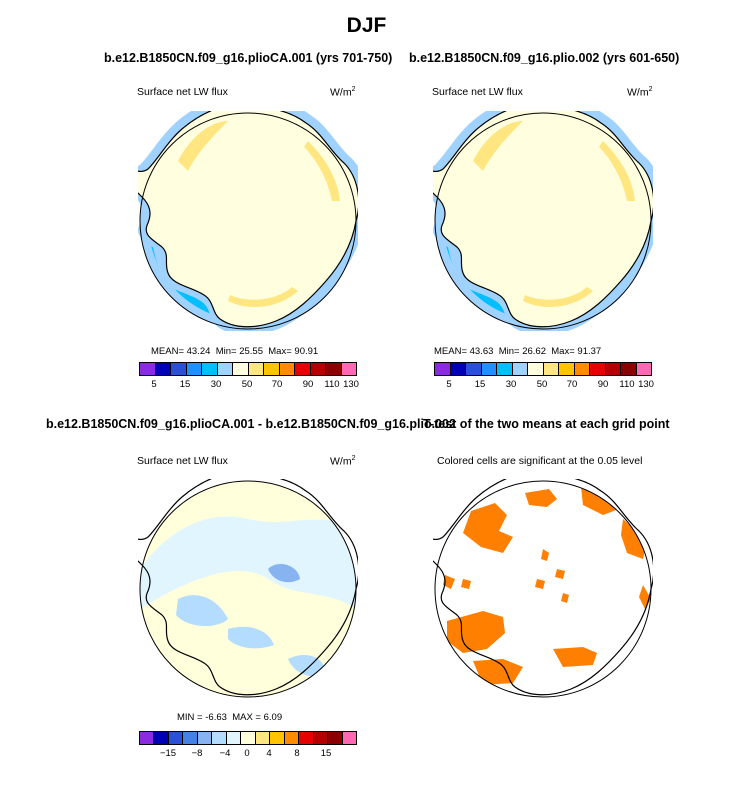 This screenshot has width=733, height=792. I want to click on panel-1-max: 90.91, so click(306, 351).